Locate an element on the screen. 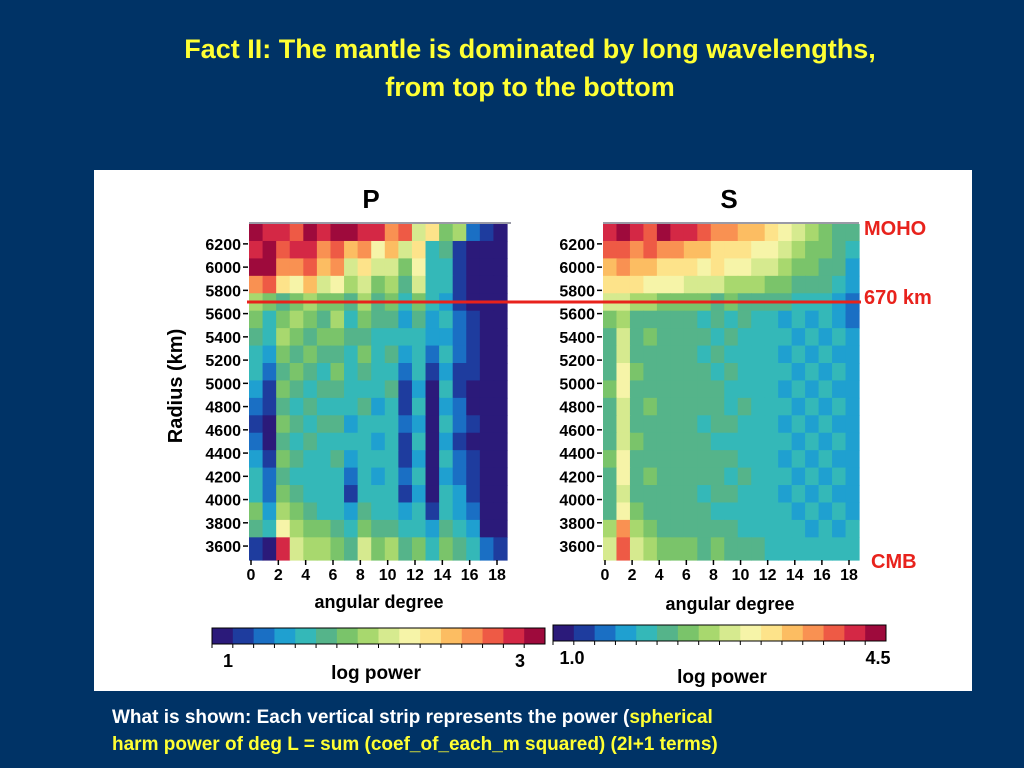 Image resolution: width=1024 pixels, height=768 pixels. p-x-axis-label: angular degree is located at coordinates (378, 602).